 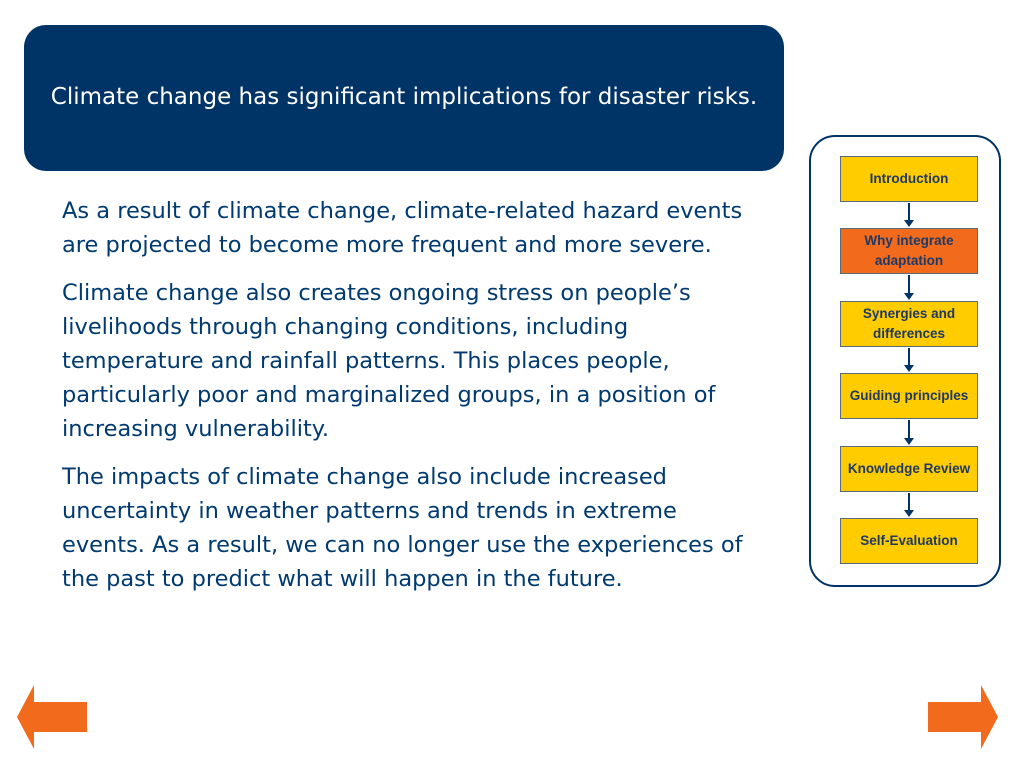 I want to click on nav-item-label: Introduction, so click(x=909, y=178).